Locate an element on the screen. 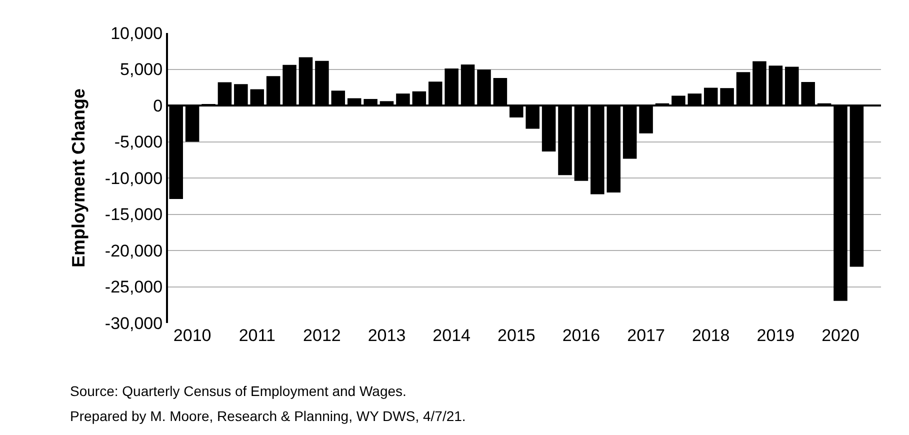 The height and width of the screenshot is (435, 909). y-tick-label: -25,000 is located at coordinates (133, 287).